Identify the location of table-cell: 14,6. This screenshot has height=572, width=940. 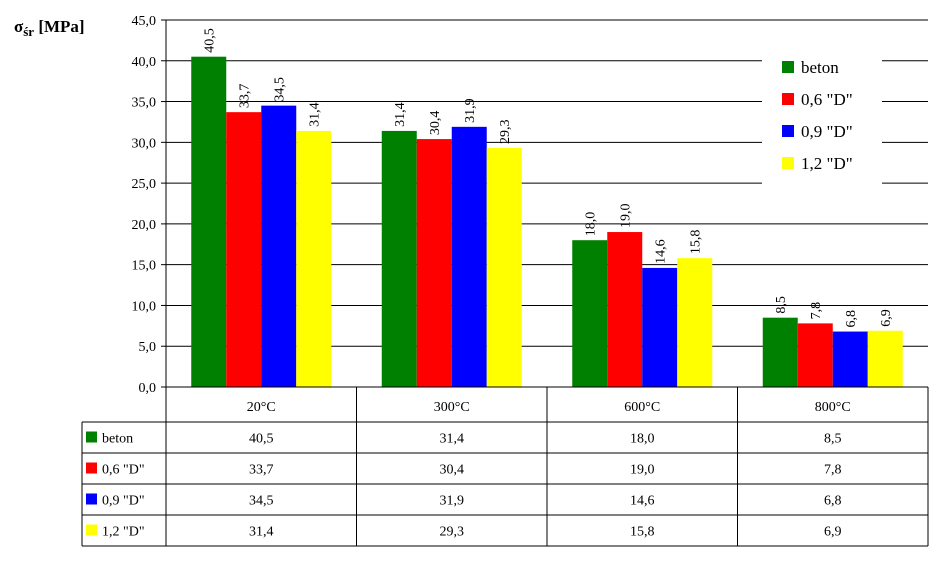
(642, 501).